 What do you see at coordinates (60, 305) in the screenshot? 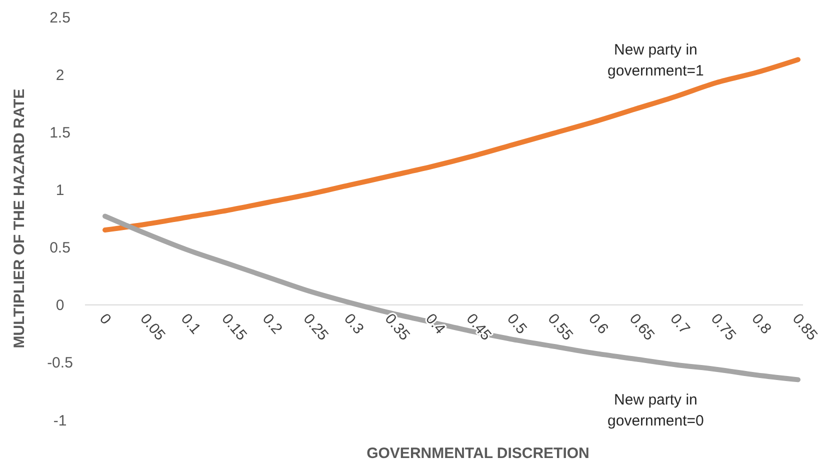
I see `y-tick-label: 0` at bounding box center [60, 305].